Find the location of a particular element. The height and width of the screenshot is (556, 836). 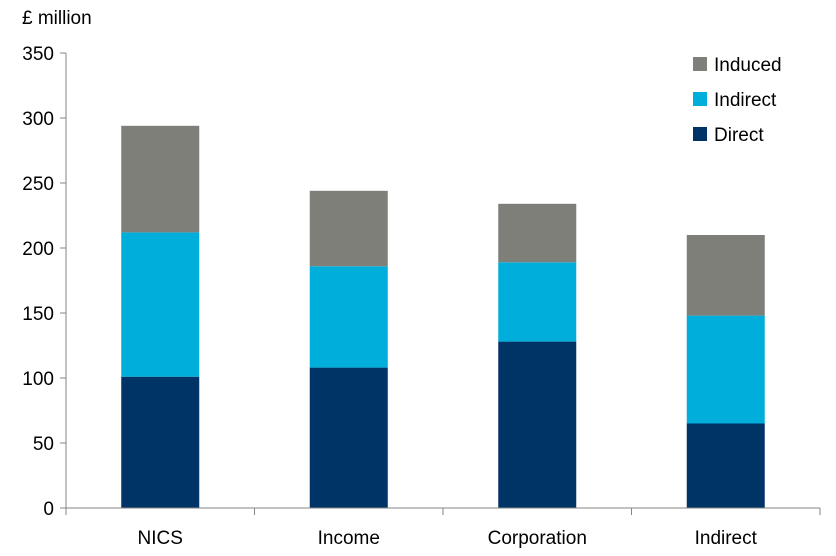

legend-label-direct: Direct is located at coordinates (739, 135).